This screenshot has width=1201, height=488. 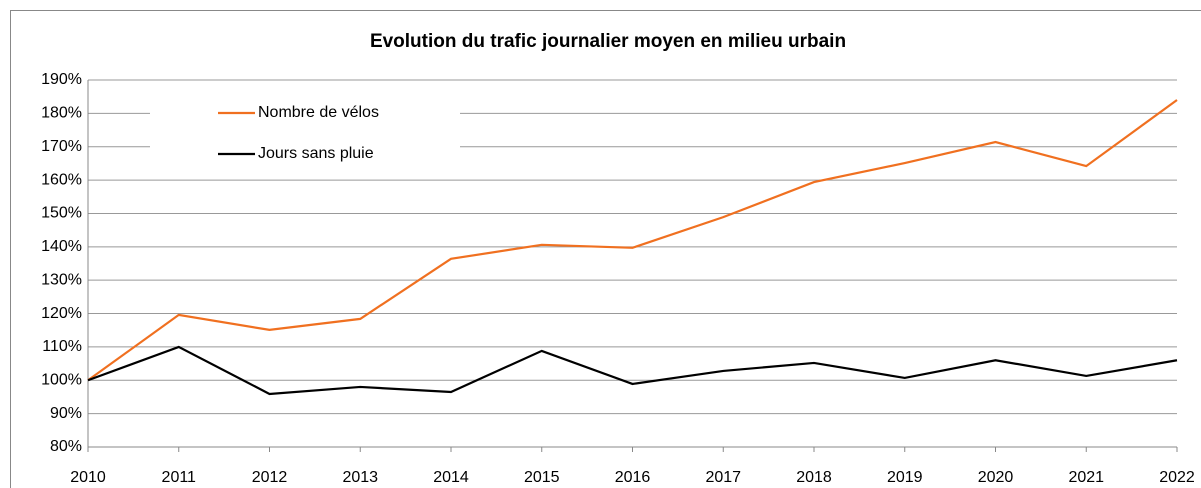 I want to click on x-tick-label: 2016, so click(x=633, y=477).